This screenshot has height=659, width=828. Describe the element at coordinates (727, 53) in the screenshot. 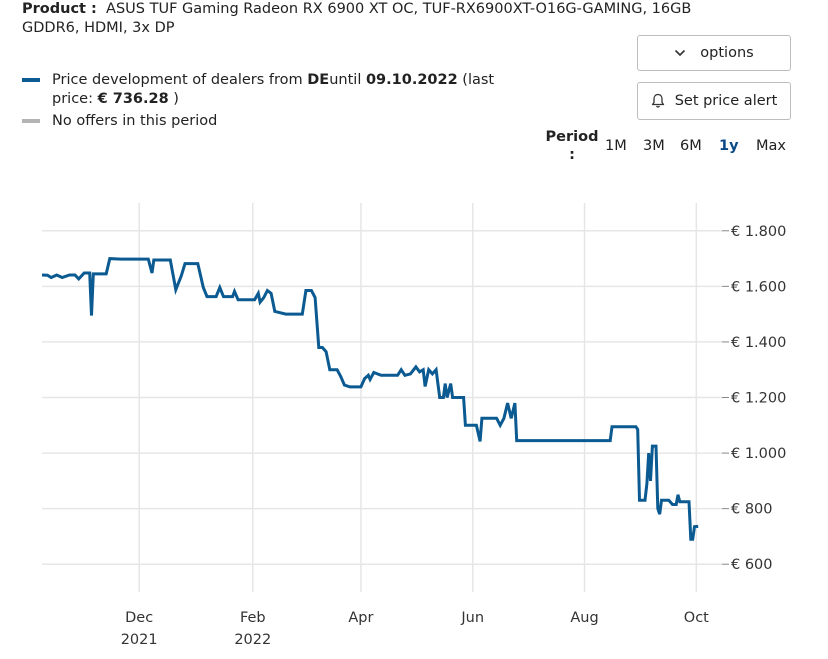

I see `options-label: options` at that location.